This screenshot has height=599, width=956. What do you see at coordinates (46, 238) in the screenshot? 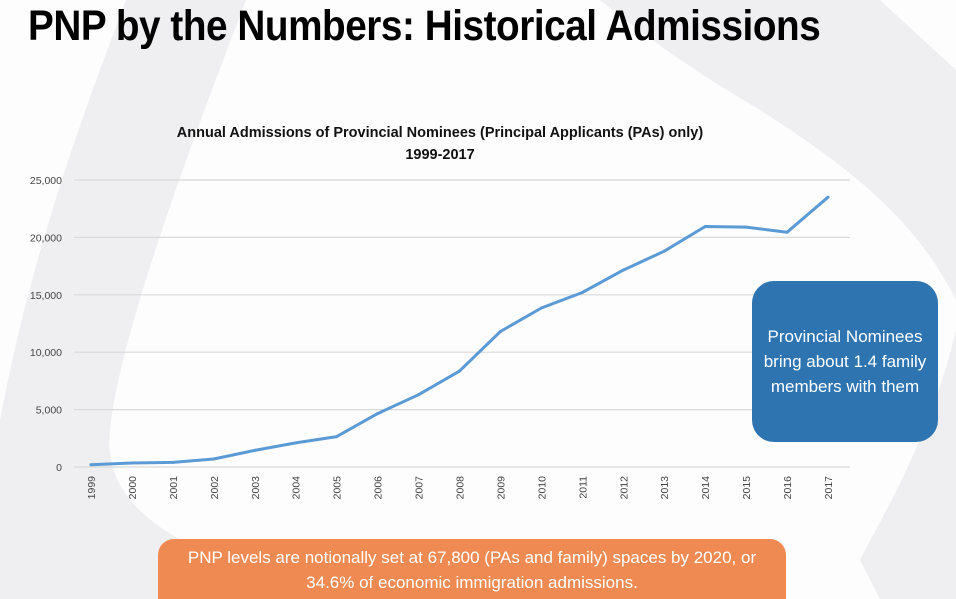
I see `y-tick-label: 20,000` at bounding box center [46, 238].